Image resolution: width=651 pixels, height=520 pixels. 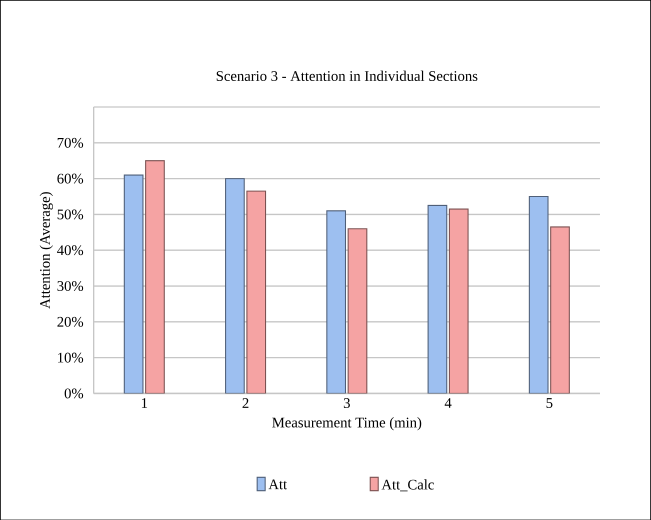 What do you see at coordinates (347, 423) in the screenshot?
I see `x-axis-title: Measurement Time (min)` at bounding box center [347, 423].